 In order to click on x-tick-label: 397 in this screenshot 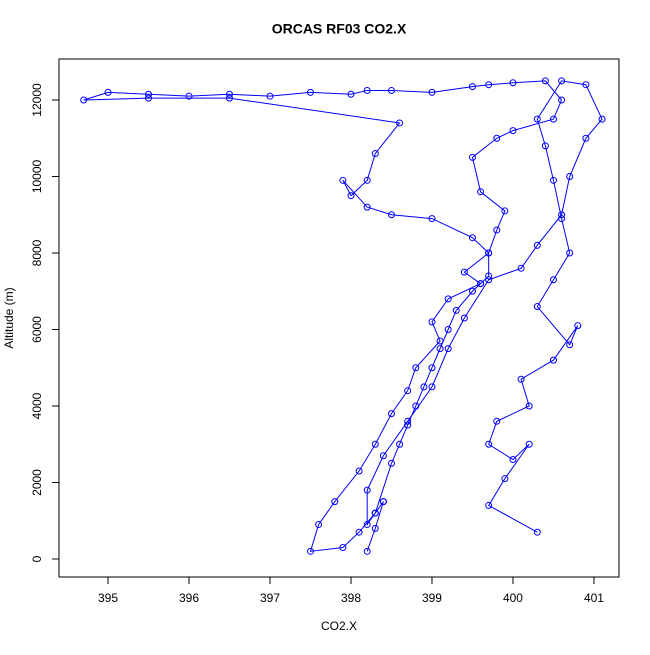, I will do `click(270, 598)`.